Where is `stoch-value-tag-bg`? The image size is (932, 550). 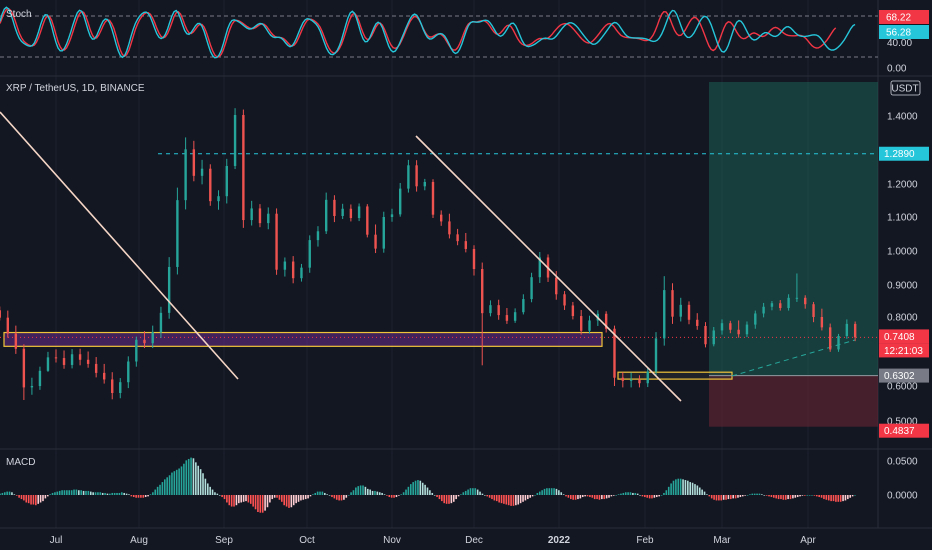
stoch-value-tag-bg is located at coordinates (904, 17).